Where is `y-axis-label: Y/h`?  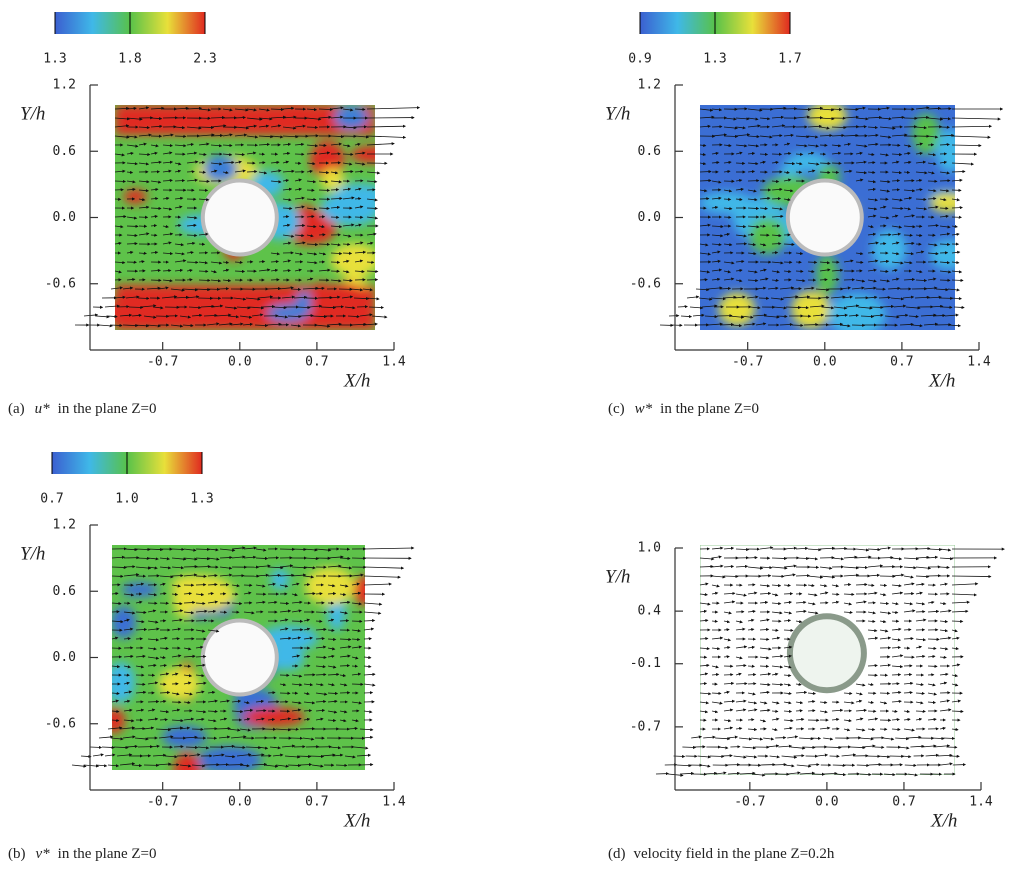
y-axis-label: Y/h is located at coordinates (617, 113).